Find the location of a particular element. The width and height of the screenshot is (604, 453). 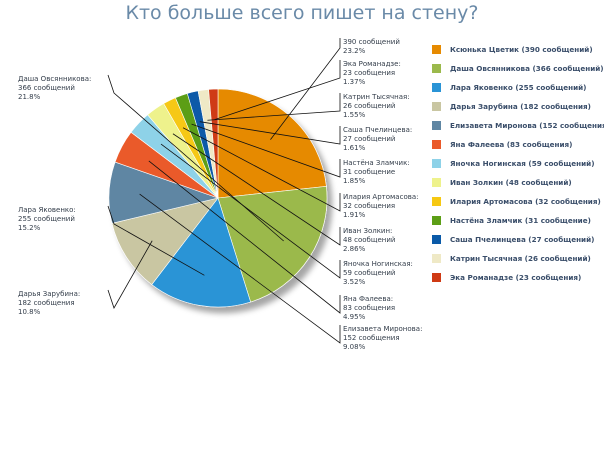

callout-label: 59 сообщений is located at coordinates (369, 273).